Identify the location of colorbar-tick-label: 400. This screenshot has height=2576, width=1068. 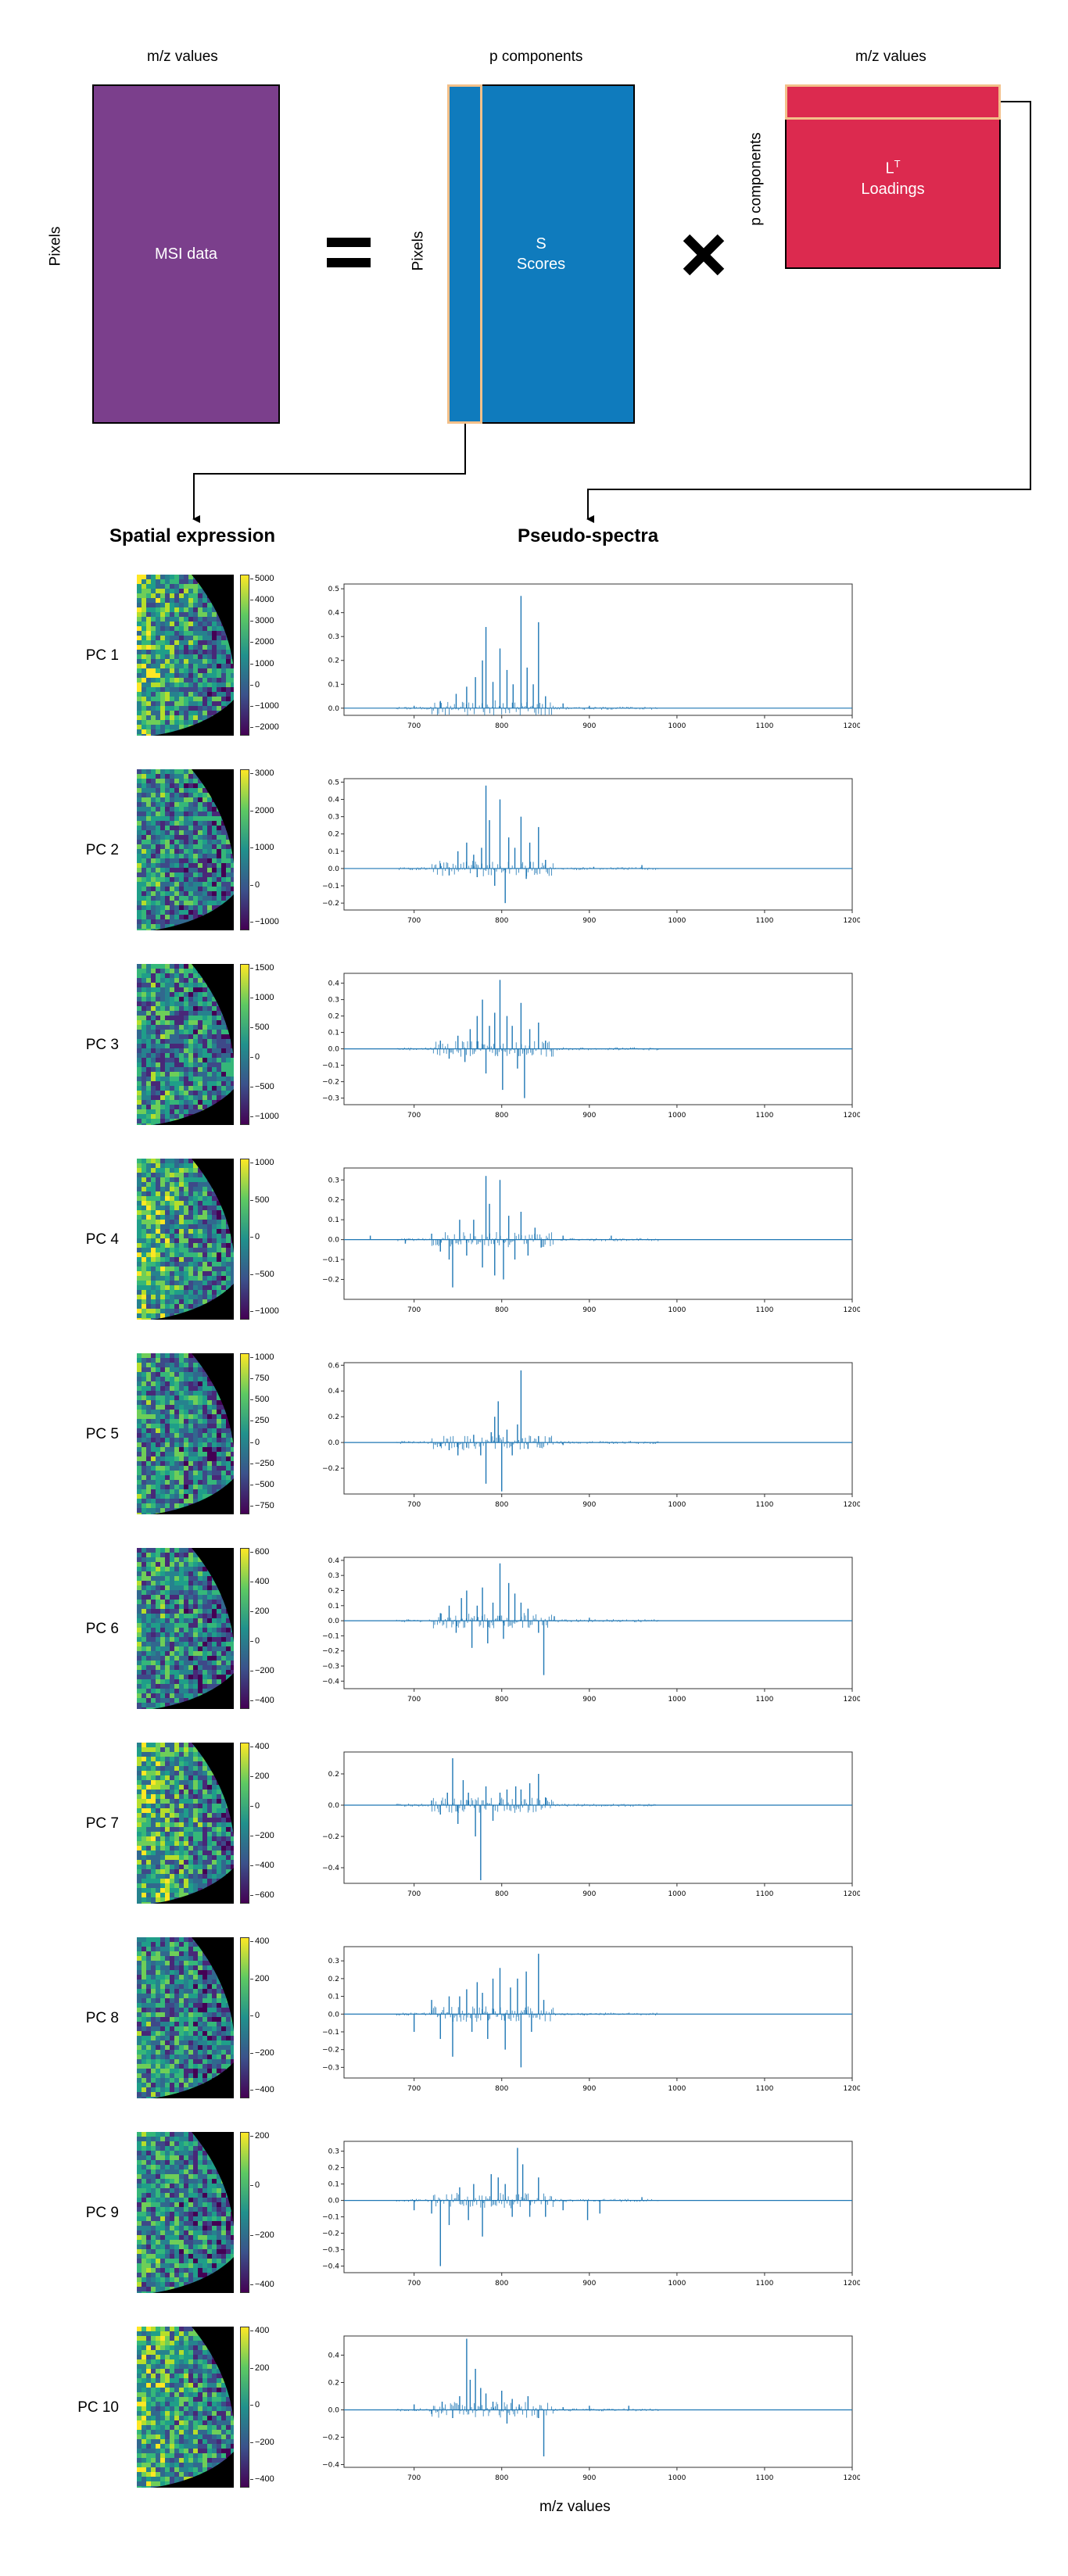
(259, 1941).